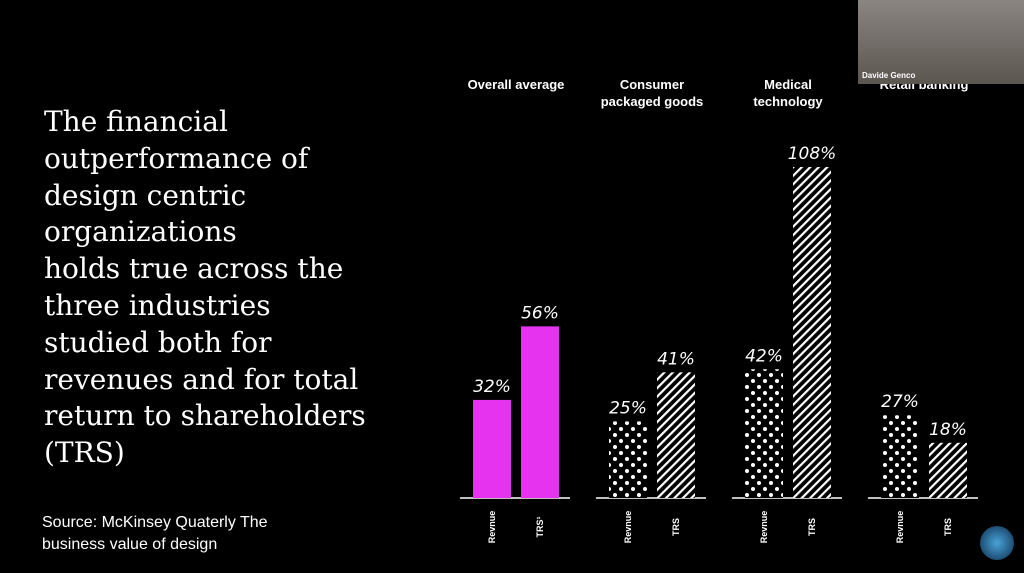 The image size is (1024, 573). What do you see at coordinates (540, 527) in the screenshot?
I see `bar-label: TRS¹` at bounding box center [540, 527].